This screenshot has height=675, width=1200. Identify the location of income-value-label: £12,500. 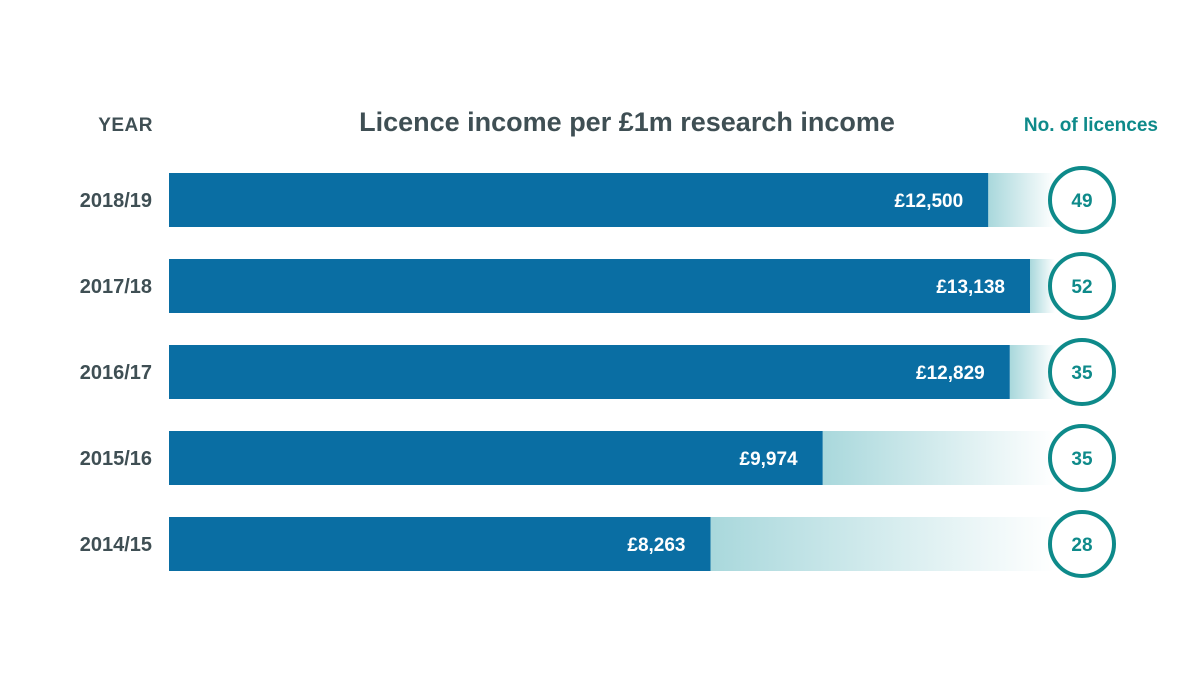
(929, 201).